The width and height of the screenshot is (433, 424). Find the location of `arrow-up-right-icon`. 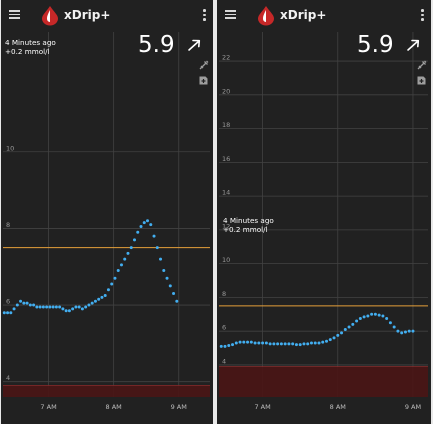

arrow-up-right-icon is located at coordinates (194, 45).